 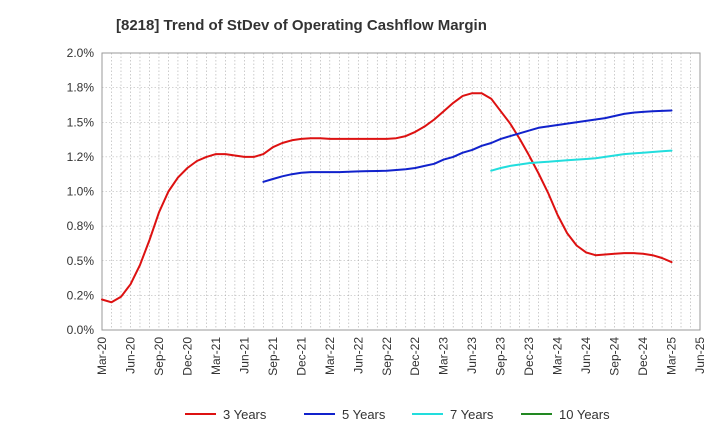 What do you see at coordinates (397, 414) in the screenshot?
I see `legend: 3 Years 5 Years 7 Years 10 Years` at bounding box center [397, 414].